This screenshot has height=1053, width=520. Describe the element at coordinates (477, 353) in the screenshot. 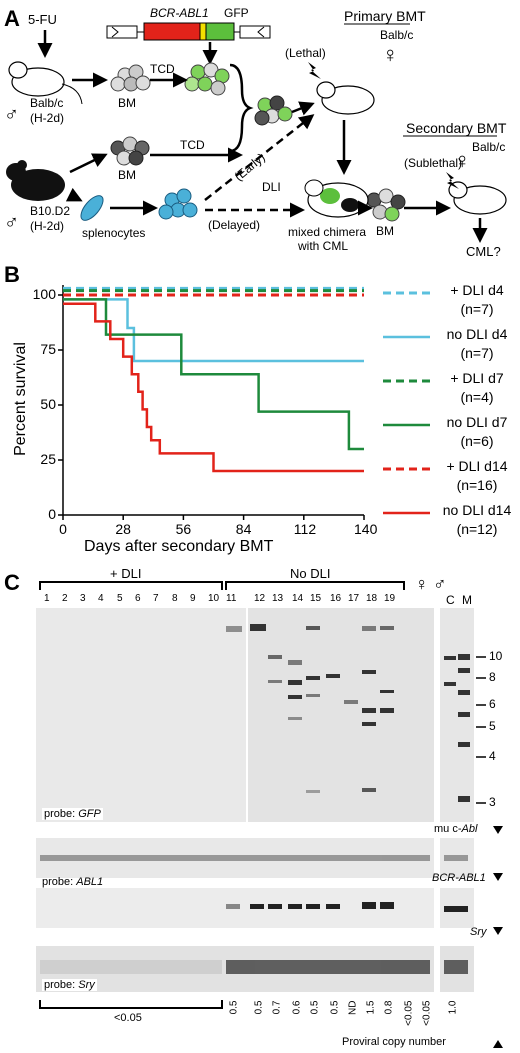

I see `legend-n-1: (n=7)` at that location.